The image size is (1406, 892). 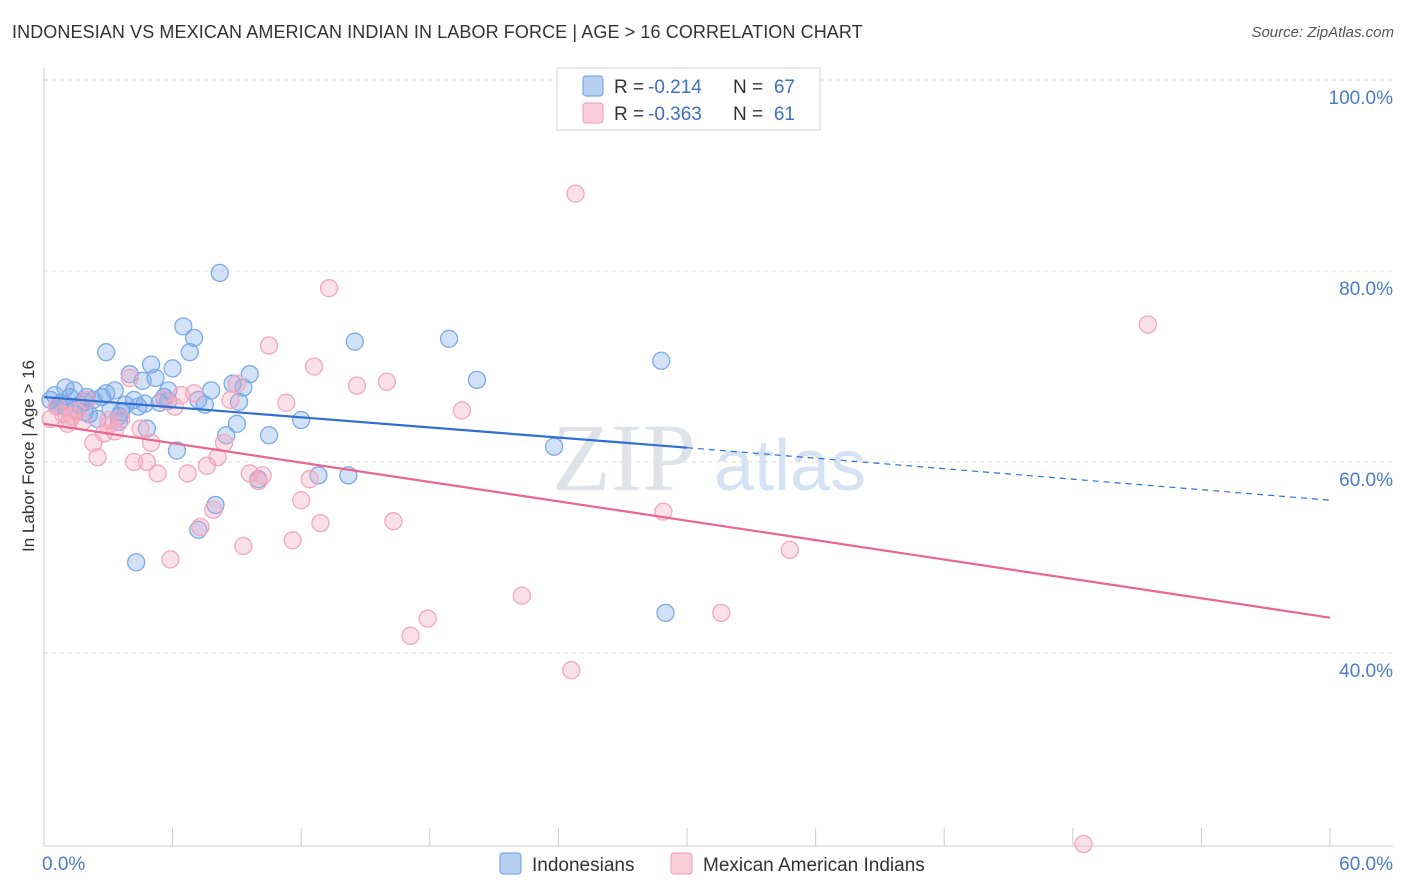 I want to click on watermark-zip: ZIP, so click(x=624, y=457).